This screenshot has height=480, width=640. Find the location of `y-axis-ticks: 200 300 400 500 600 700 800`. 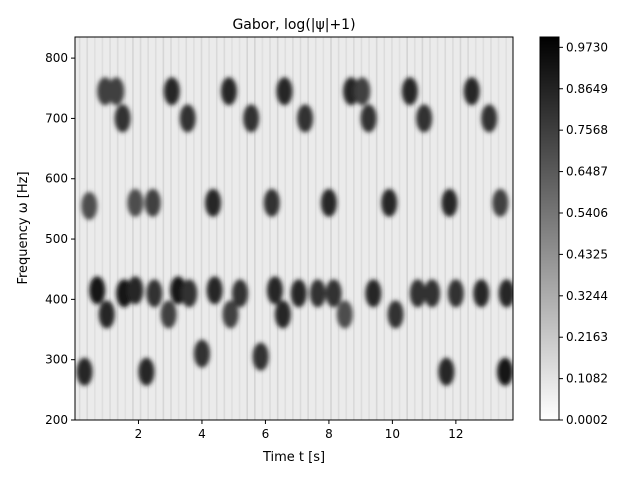

y-axis-ticks: 200 300 400 500 600 700 800 is located at coordinates (60, 239).